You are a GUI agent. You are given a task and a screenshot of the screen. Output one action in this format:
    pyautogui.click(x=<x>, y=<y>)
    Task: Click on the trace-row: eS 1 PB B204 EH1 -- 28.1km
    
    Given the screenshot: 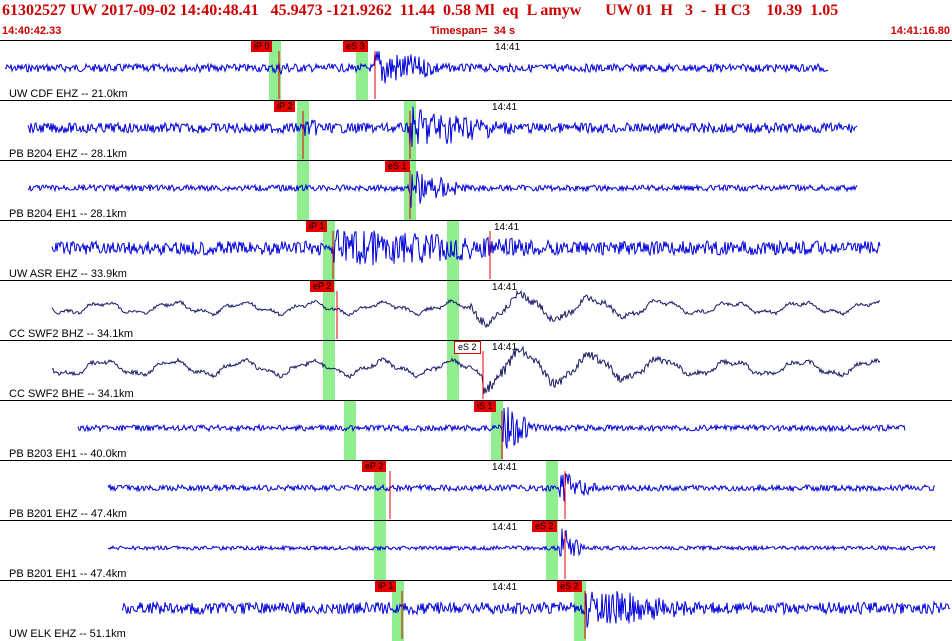 What is the action you would take?
    pyautogui.click(x=476, y=190)
    